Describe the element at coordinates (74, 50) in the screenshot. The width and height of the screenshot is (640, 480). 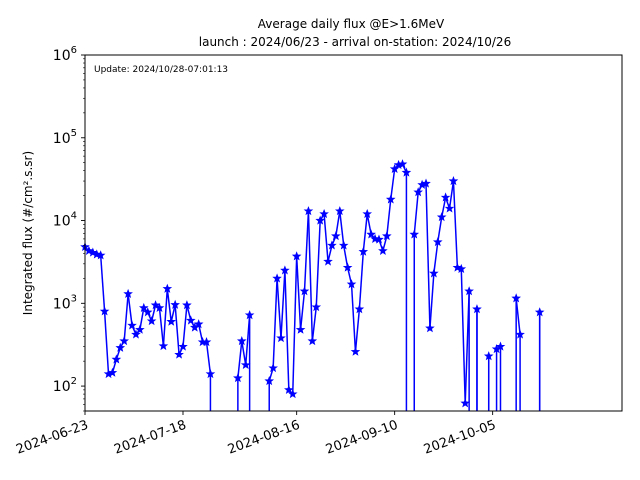
I see `y-tick-exponent: 6` at that location.